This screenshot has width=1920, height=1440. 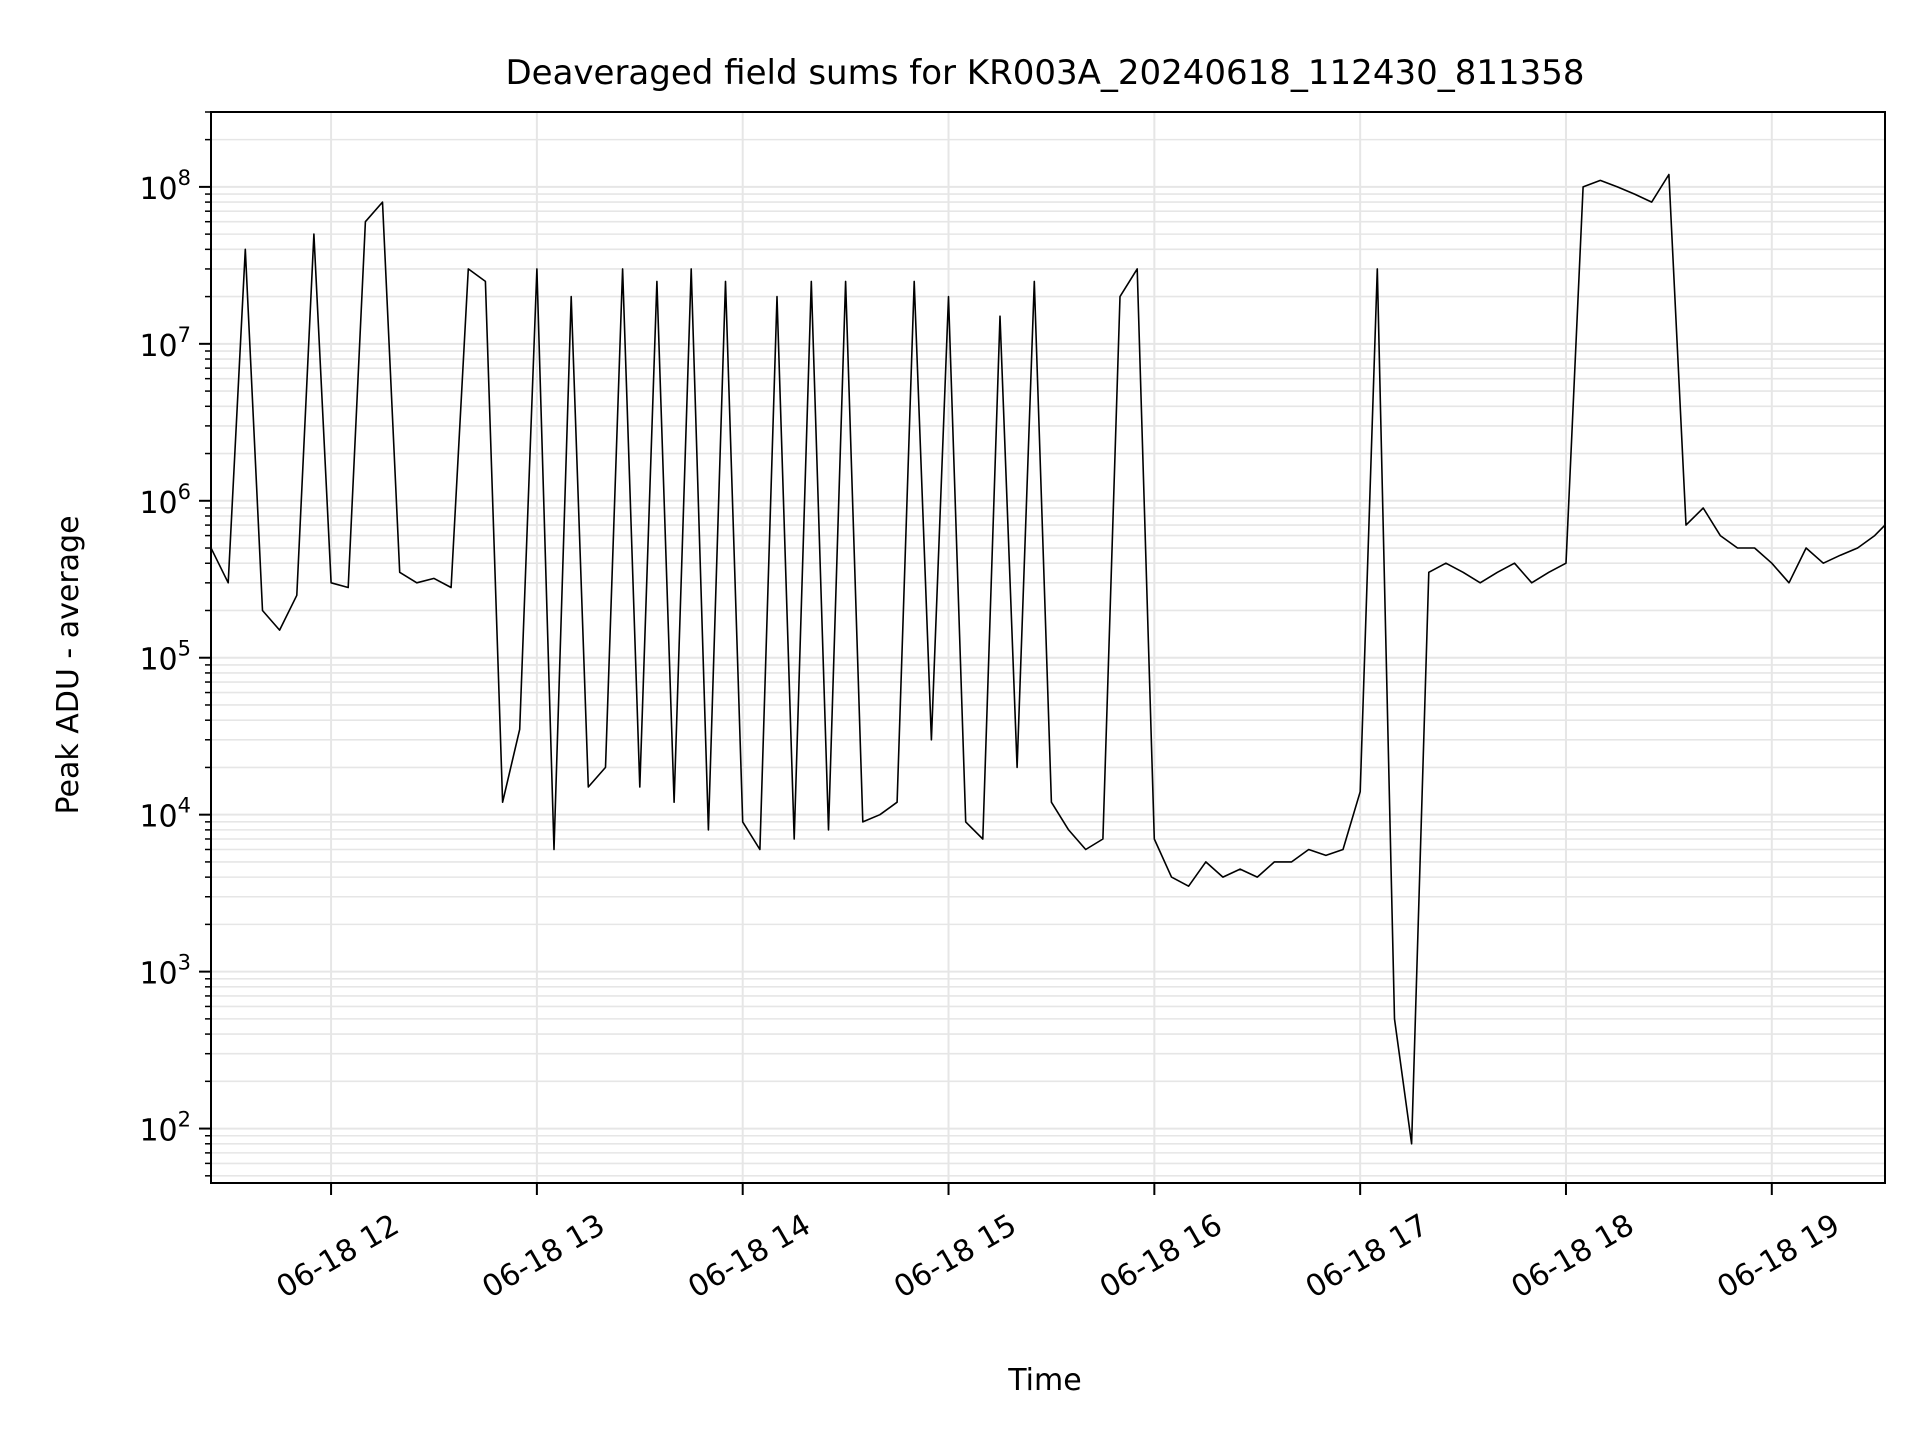 I want to click on x-tick-label: 06-18 16, so click(x=1161, y=1257).